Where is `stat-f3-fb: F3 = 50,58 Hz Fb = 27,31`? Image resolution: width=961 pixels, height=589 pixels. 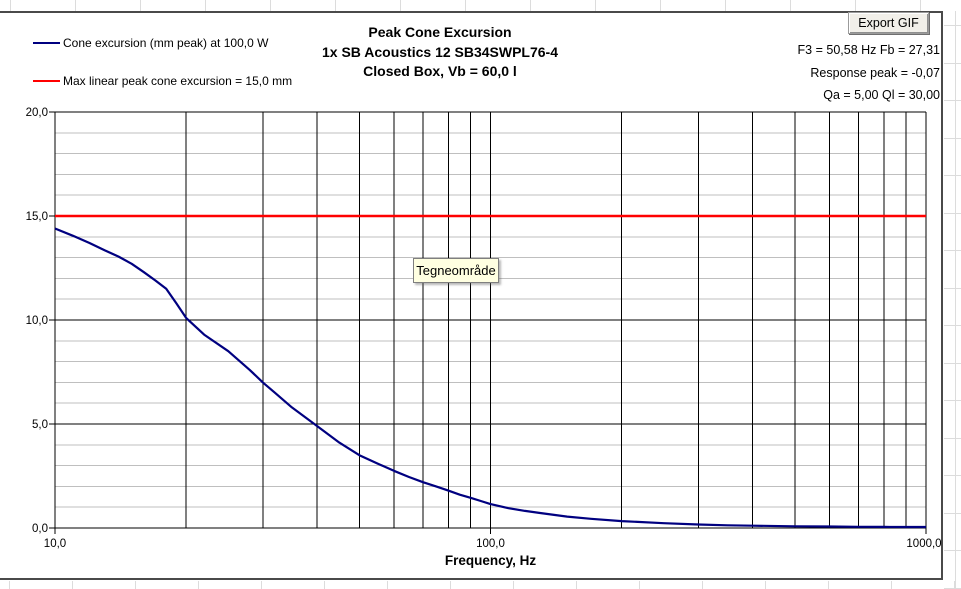
stat-f3-fb: F3 = 50,58 Hz Fb = 27,31 is located at coordinates (868, 49).